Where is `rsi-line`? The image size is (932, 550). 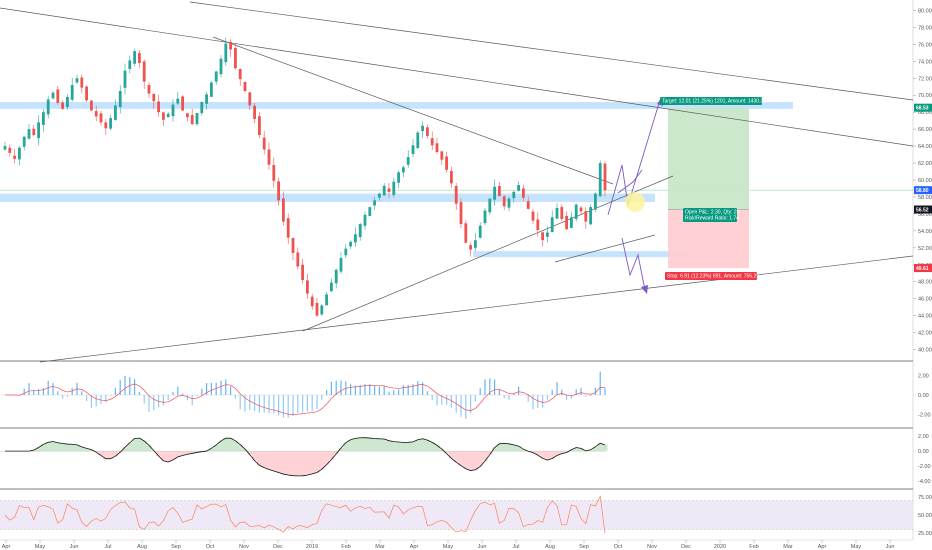 rsi-line is located at coordinates (305, 514).